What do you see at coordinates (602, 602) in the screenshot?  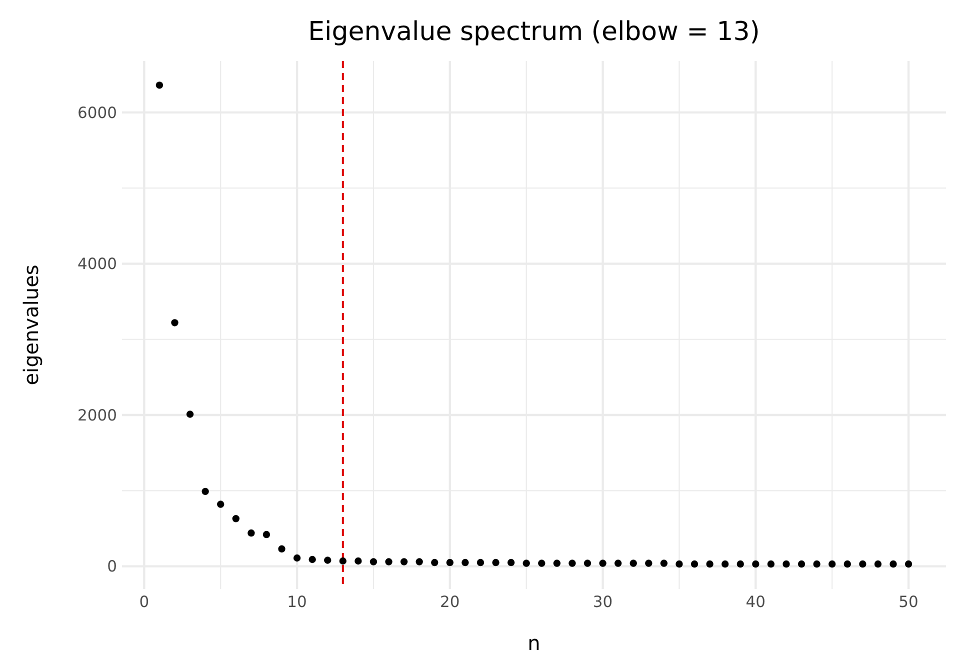 I see `x-tick-label: 30` at bounding box center [602, 602].